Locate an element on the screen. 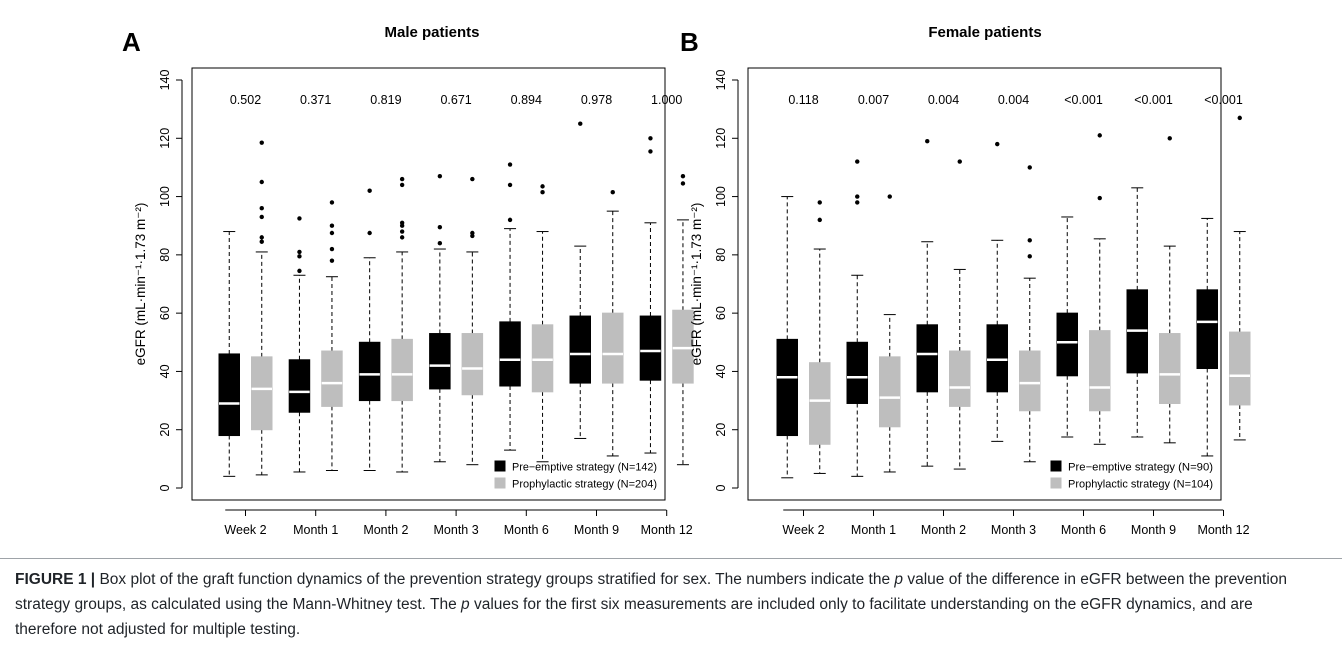 The width and height of the screenshot is (1342, 649). p-value-label: 0.371 is located at coordinates (315, 100).